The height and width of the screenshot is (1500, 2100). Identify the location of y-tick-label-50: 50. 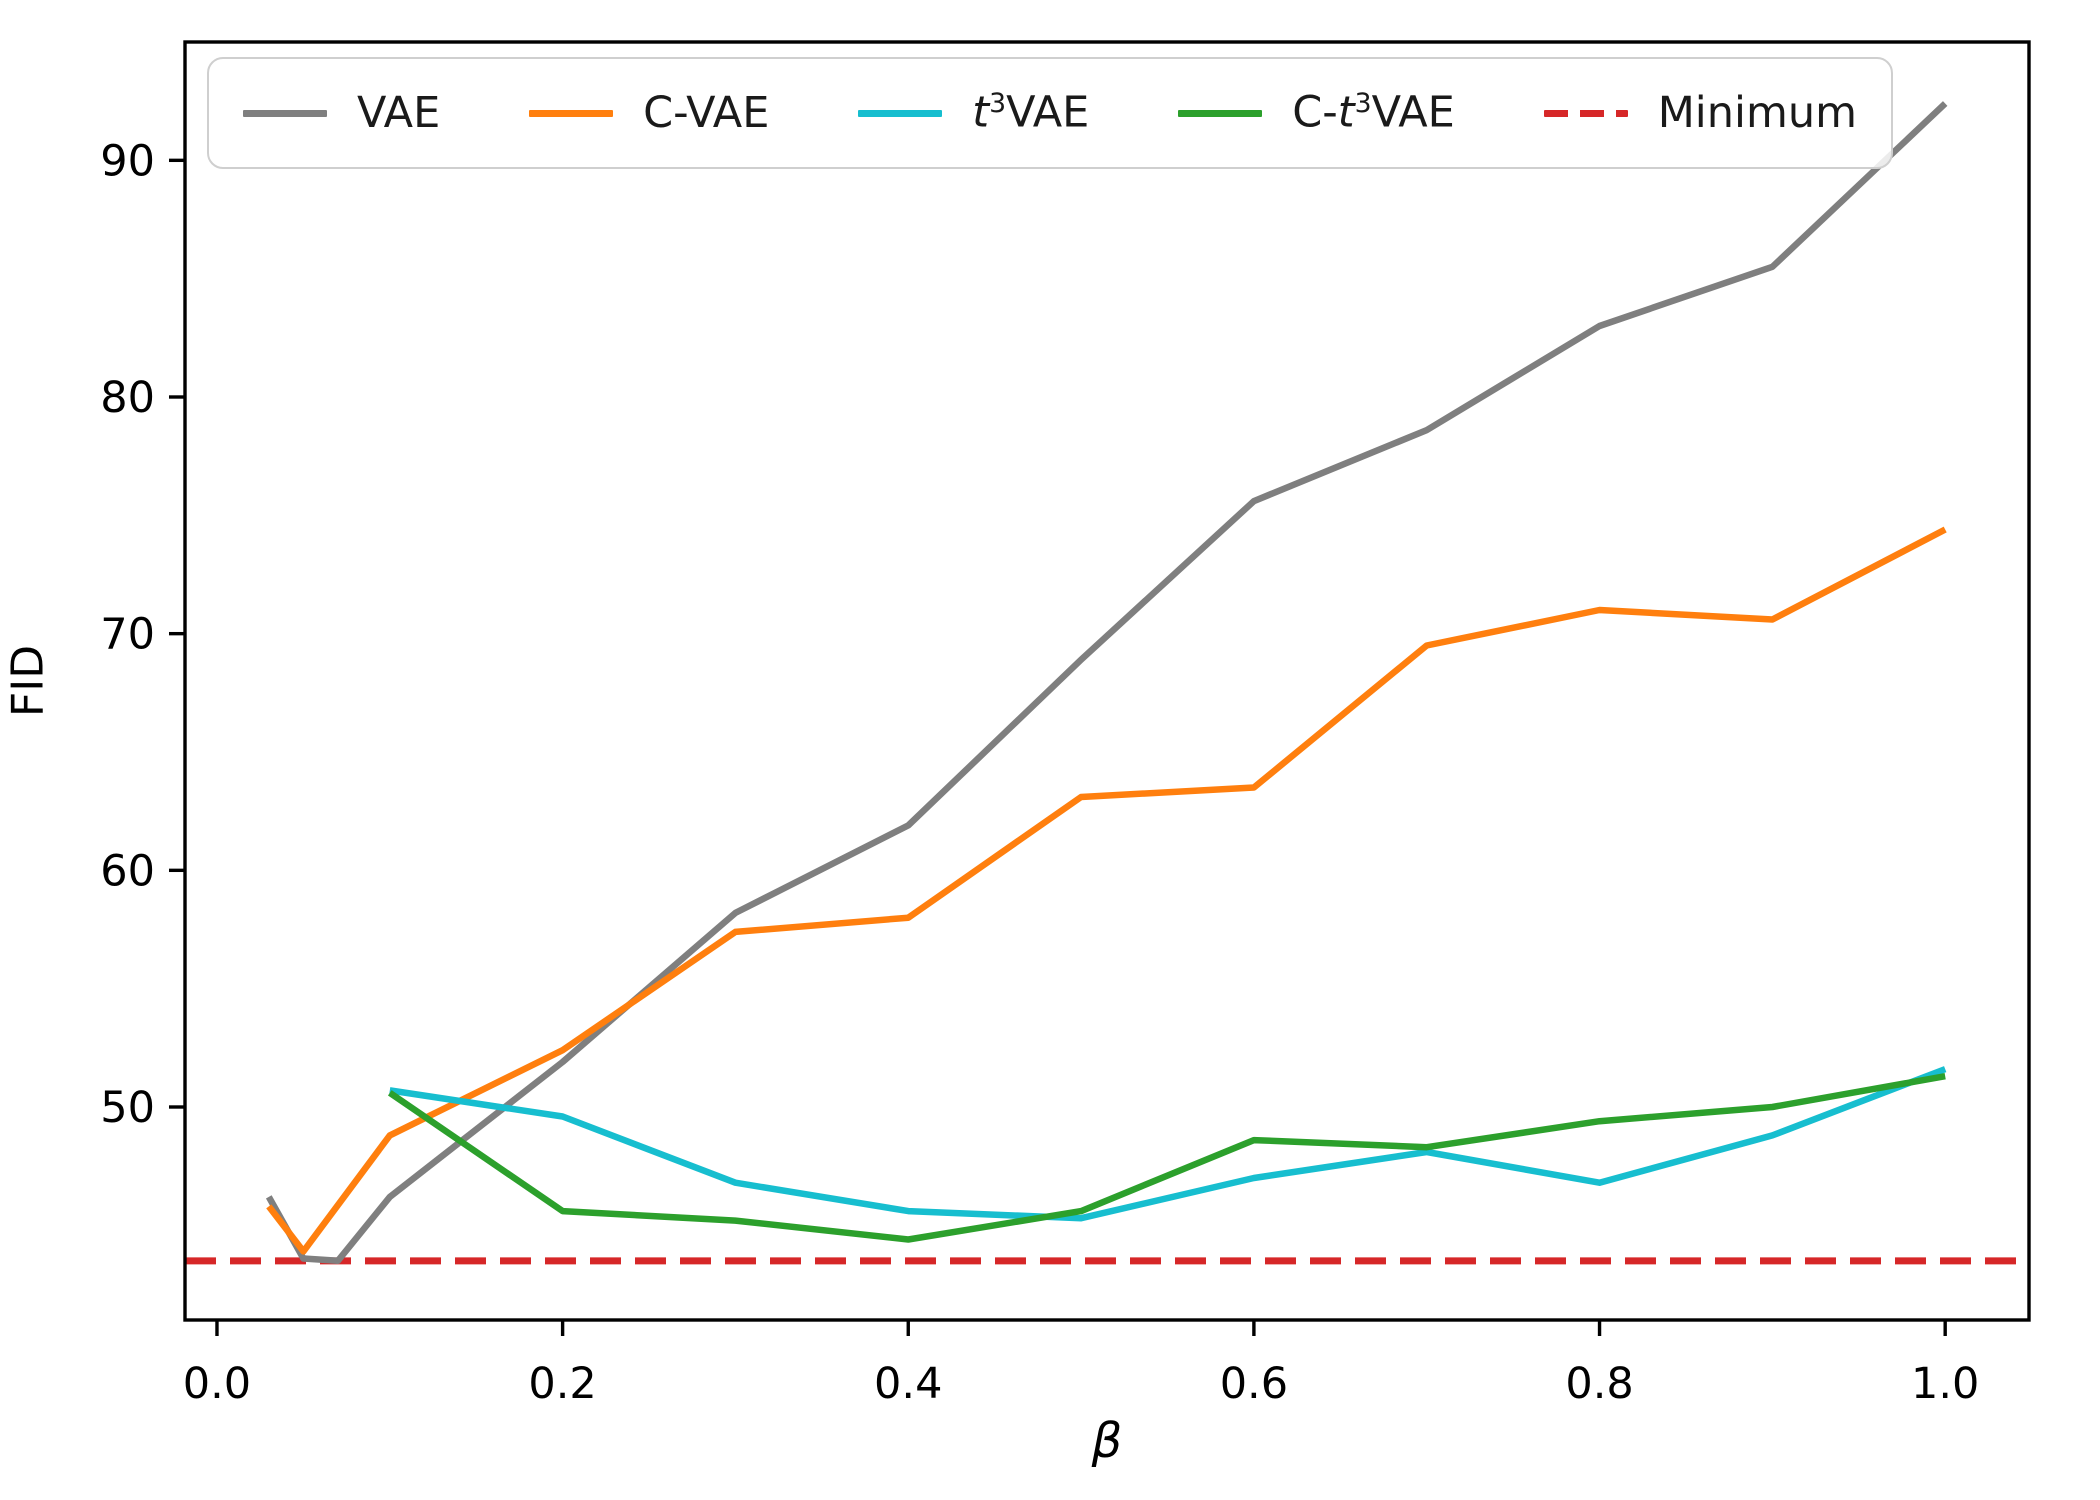
(127, 1108).